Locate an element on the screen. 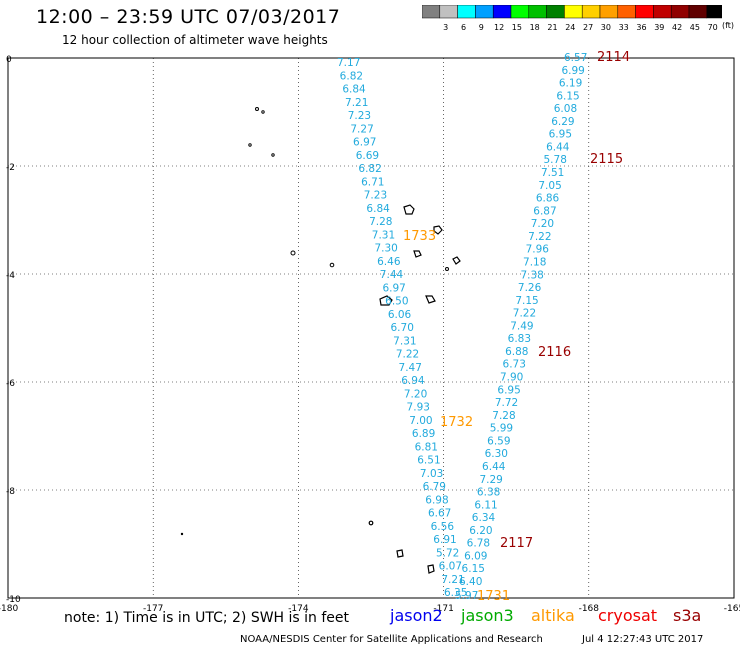 This screenshot has height=650, width=740. swh-value: 6.09 is located at coordinates (475, 556).